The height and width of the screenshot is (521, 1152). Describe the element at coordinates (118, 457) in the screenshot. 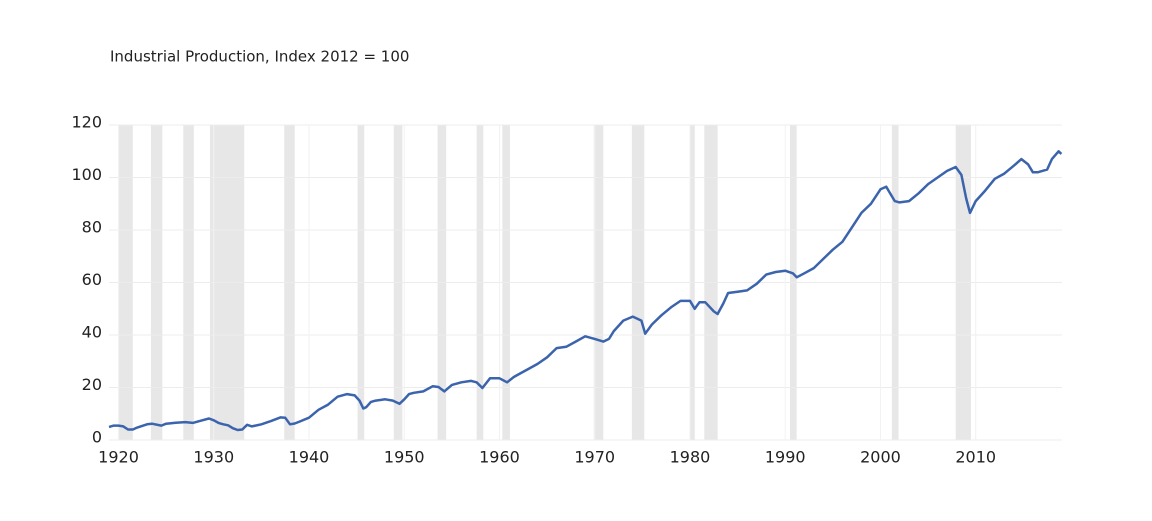

I see `x-tick-label: 1920` at that location.